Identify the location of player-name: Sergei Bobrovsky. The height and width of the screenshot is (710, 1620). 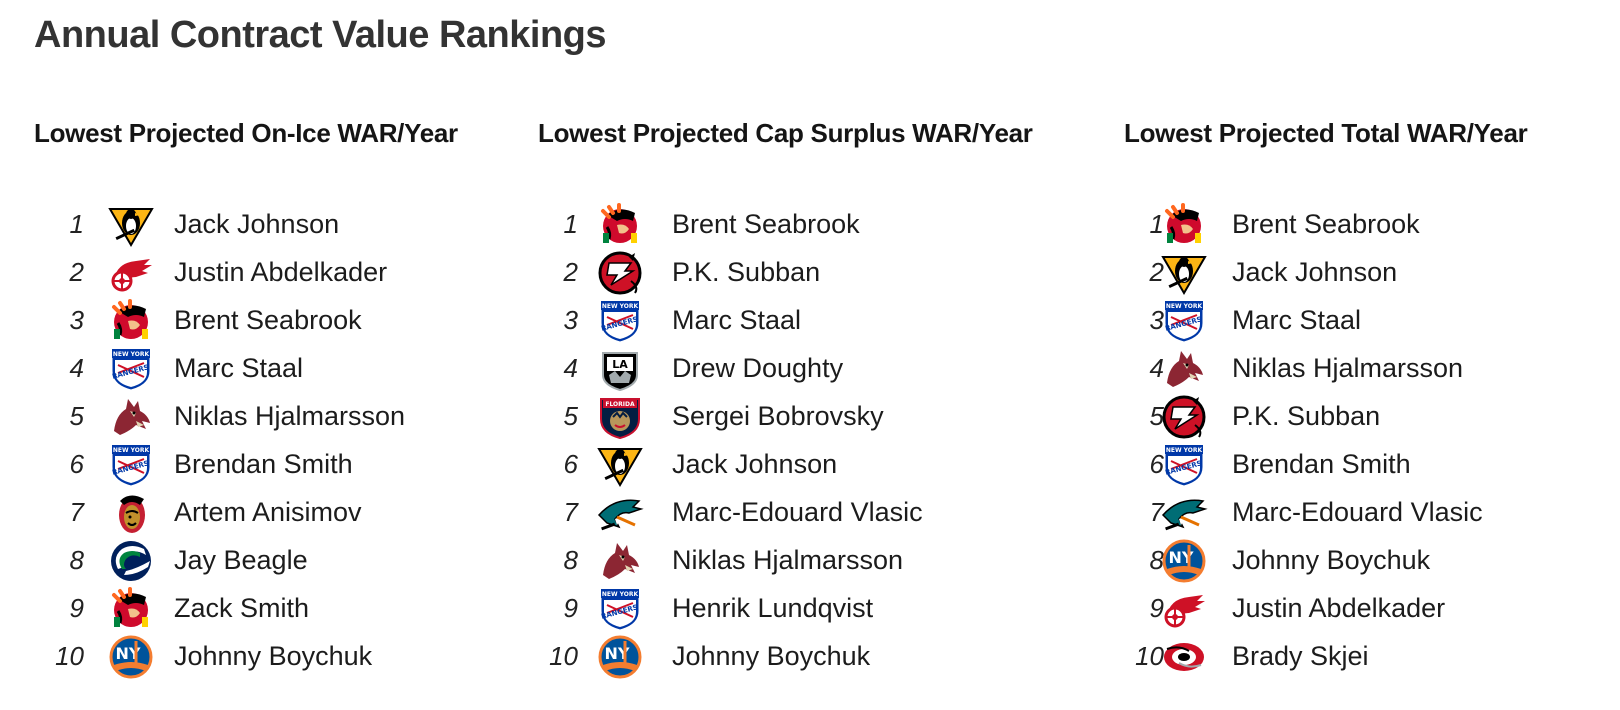
(778, 416).